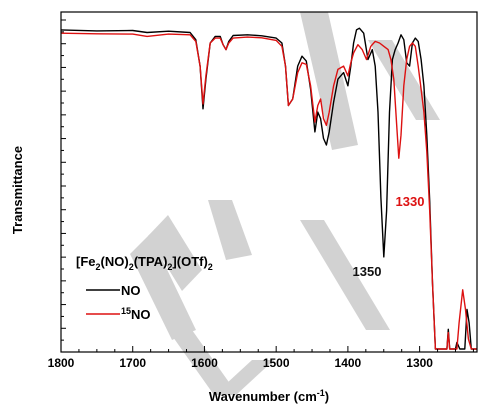 The width and height of the screenshot is (478, 408). Describe the element at coordinates (144, 288) in the screenshot. I see `legend: [Fe2(NO)2(TPA)2](OTf)2 NO 15NO` at that location.